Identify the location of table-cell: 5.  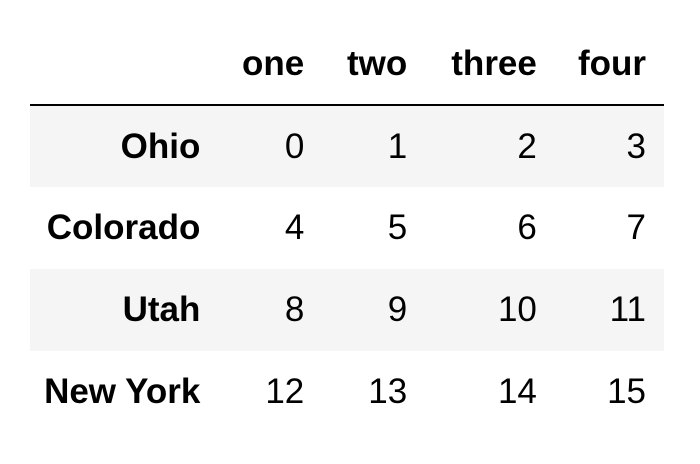
(397, 227).